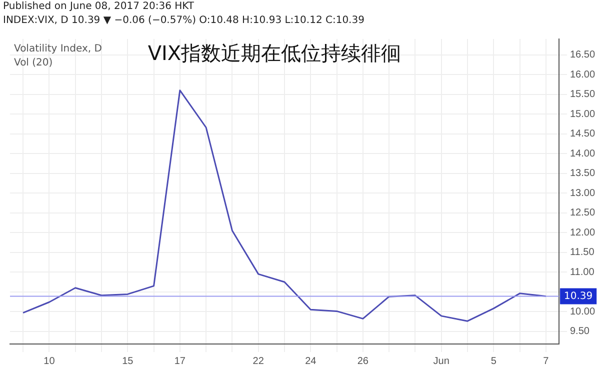 Image resolution: width=600 pixels, height=376 pixels. Describe the element at coordinates (583, 74) in the screenshot. I see `y-tick-label: 16.00` at that location.